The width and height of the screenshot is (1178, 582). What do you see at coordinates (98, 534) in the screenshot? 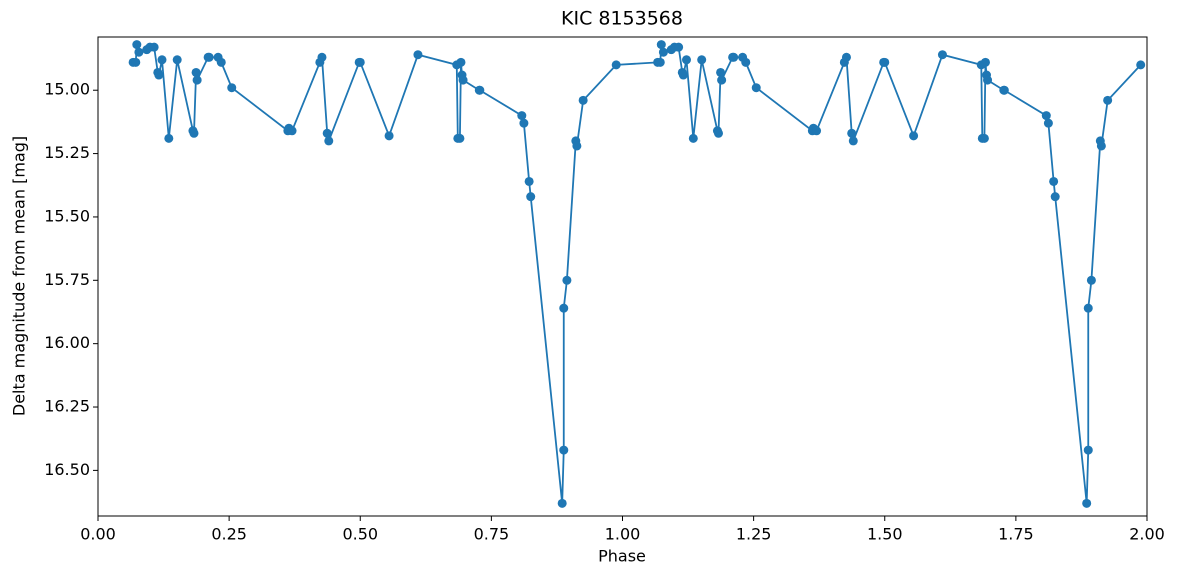
I see `x-tick-label: 0.00` at bounding box center [98, 534].